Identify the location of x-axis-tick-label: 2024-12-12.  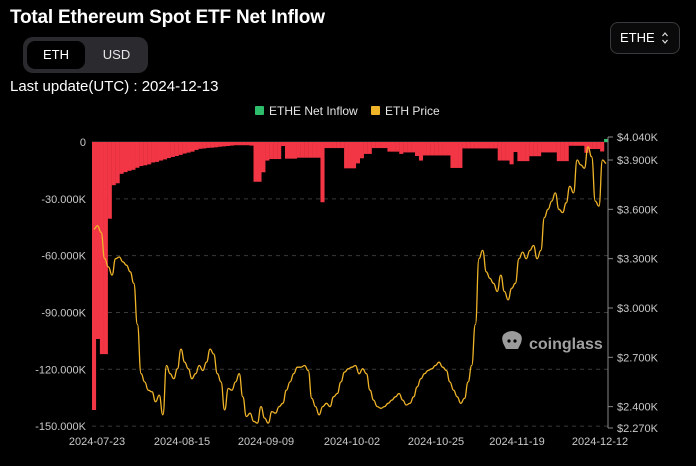
(600, 442).